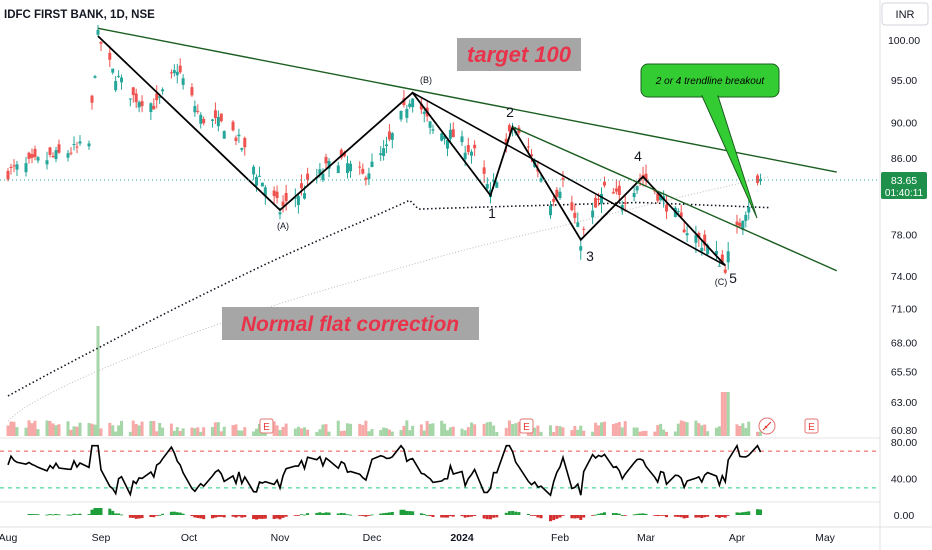 The height and width of the screenshot is (550, 932). Describe the element at coordinates (767, 426) in the screenshot. I see `dividend-marker` at that location.